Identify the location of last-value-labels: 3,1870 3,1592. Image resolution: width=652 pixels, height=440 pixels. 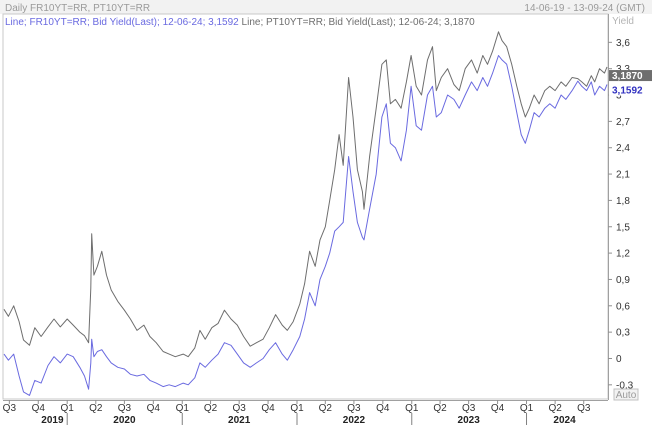
(630, 83).